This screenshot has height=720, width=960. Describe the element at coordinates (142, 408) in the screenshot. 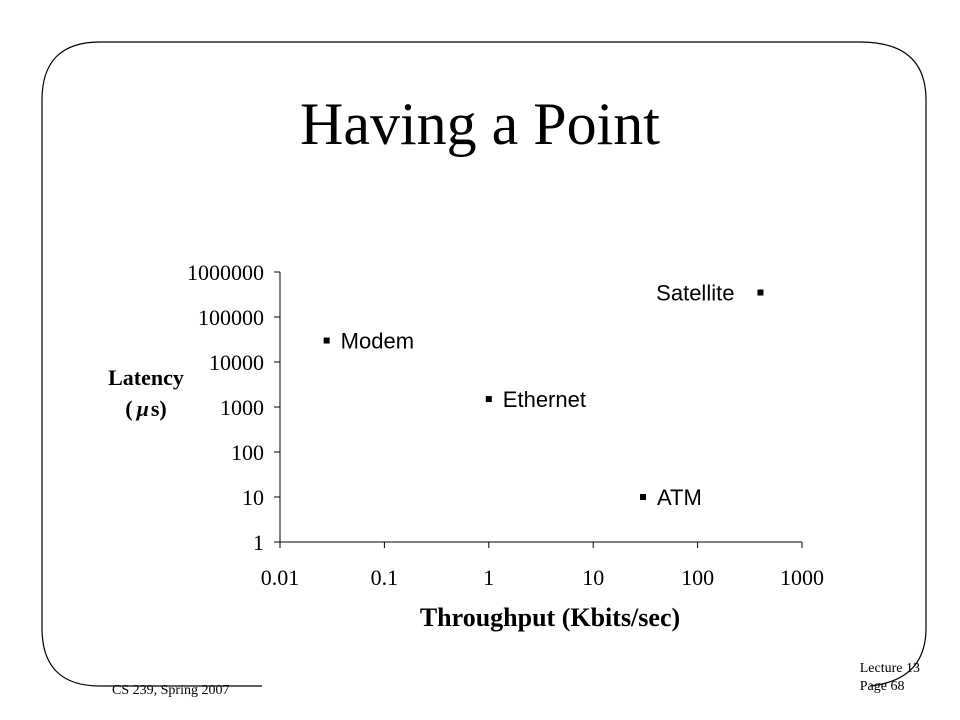

I see `y-axis-label-mu: μ` at that location.